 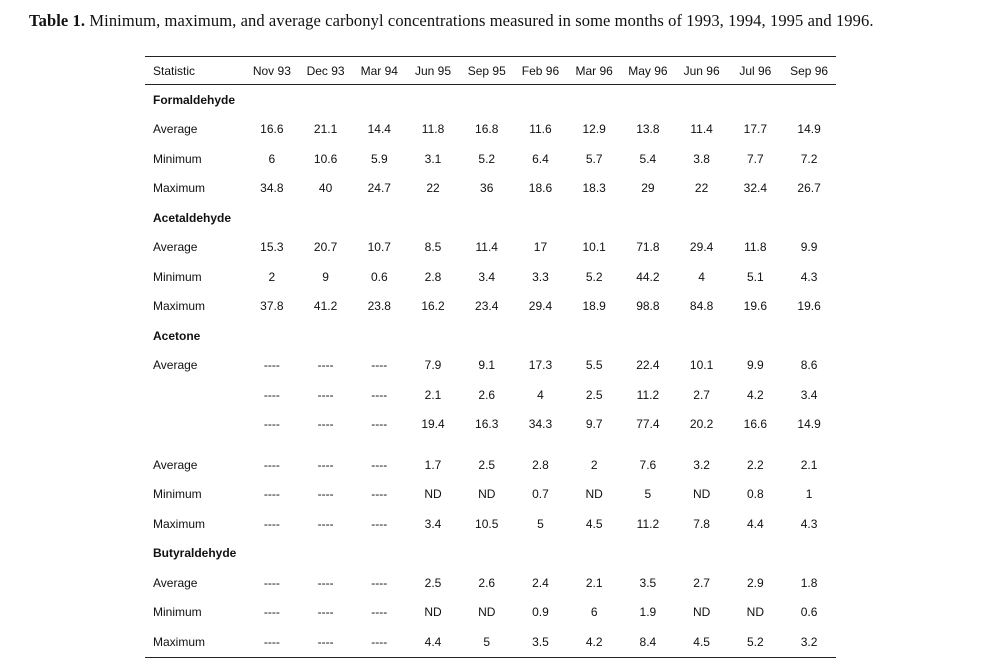 I want to click on value-cell: 19.4, so click(x=433, y=424).